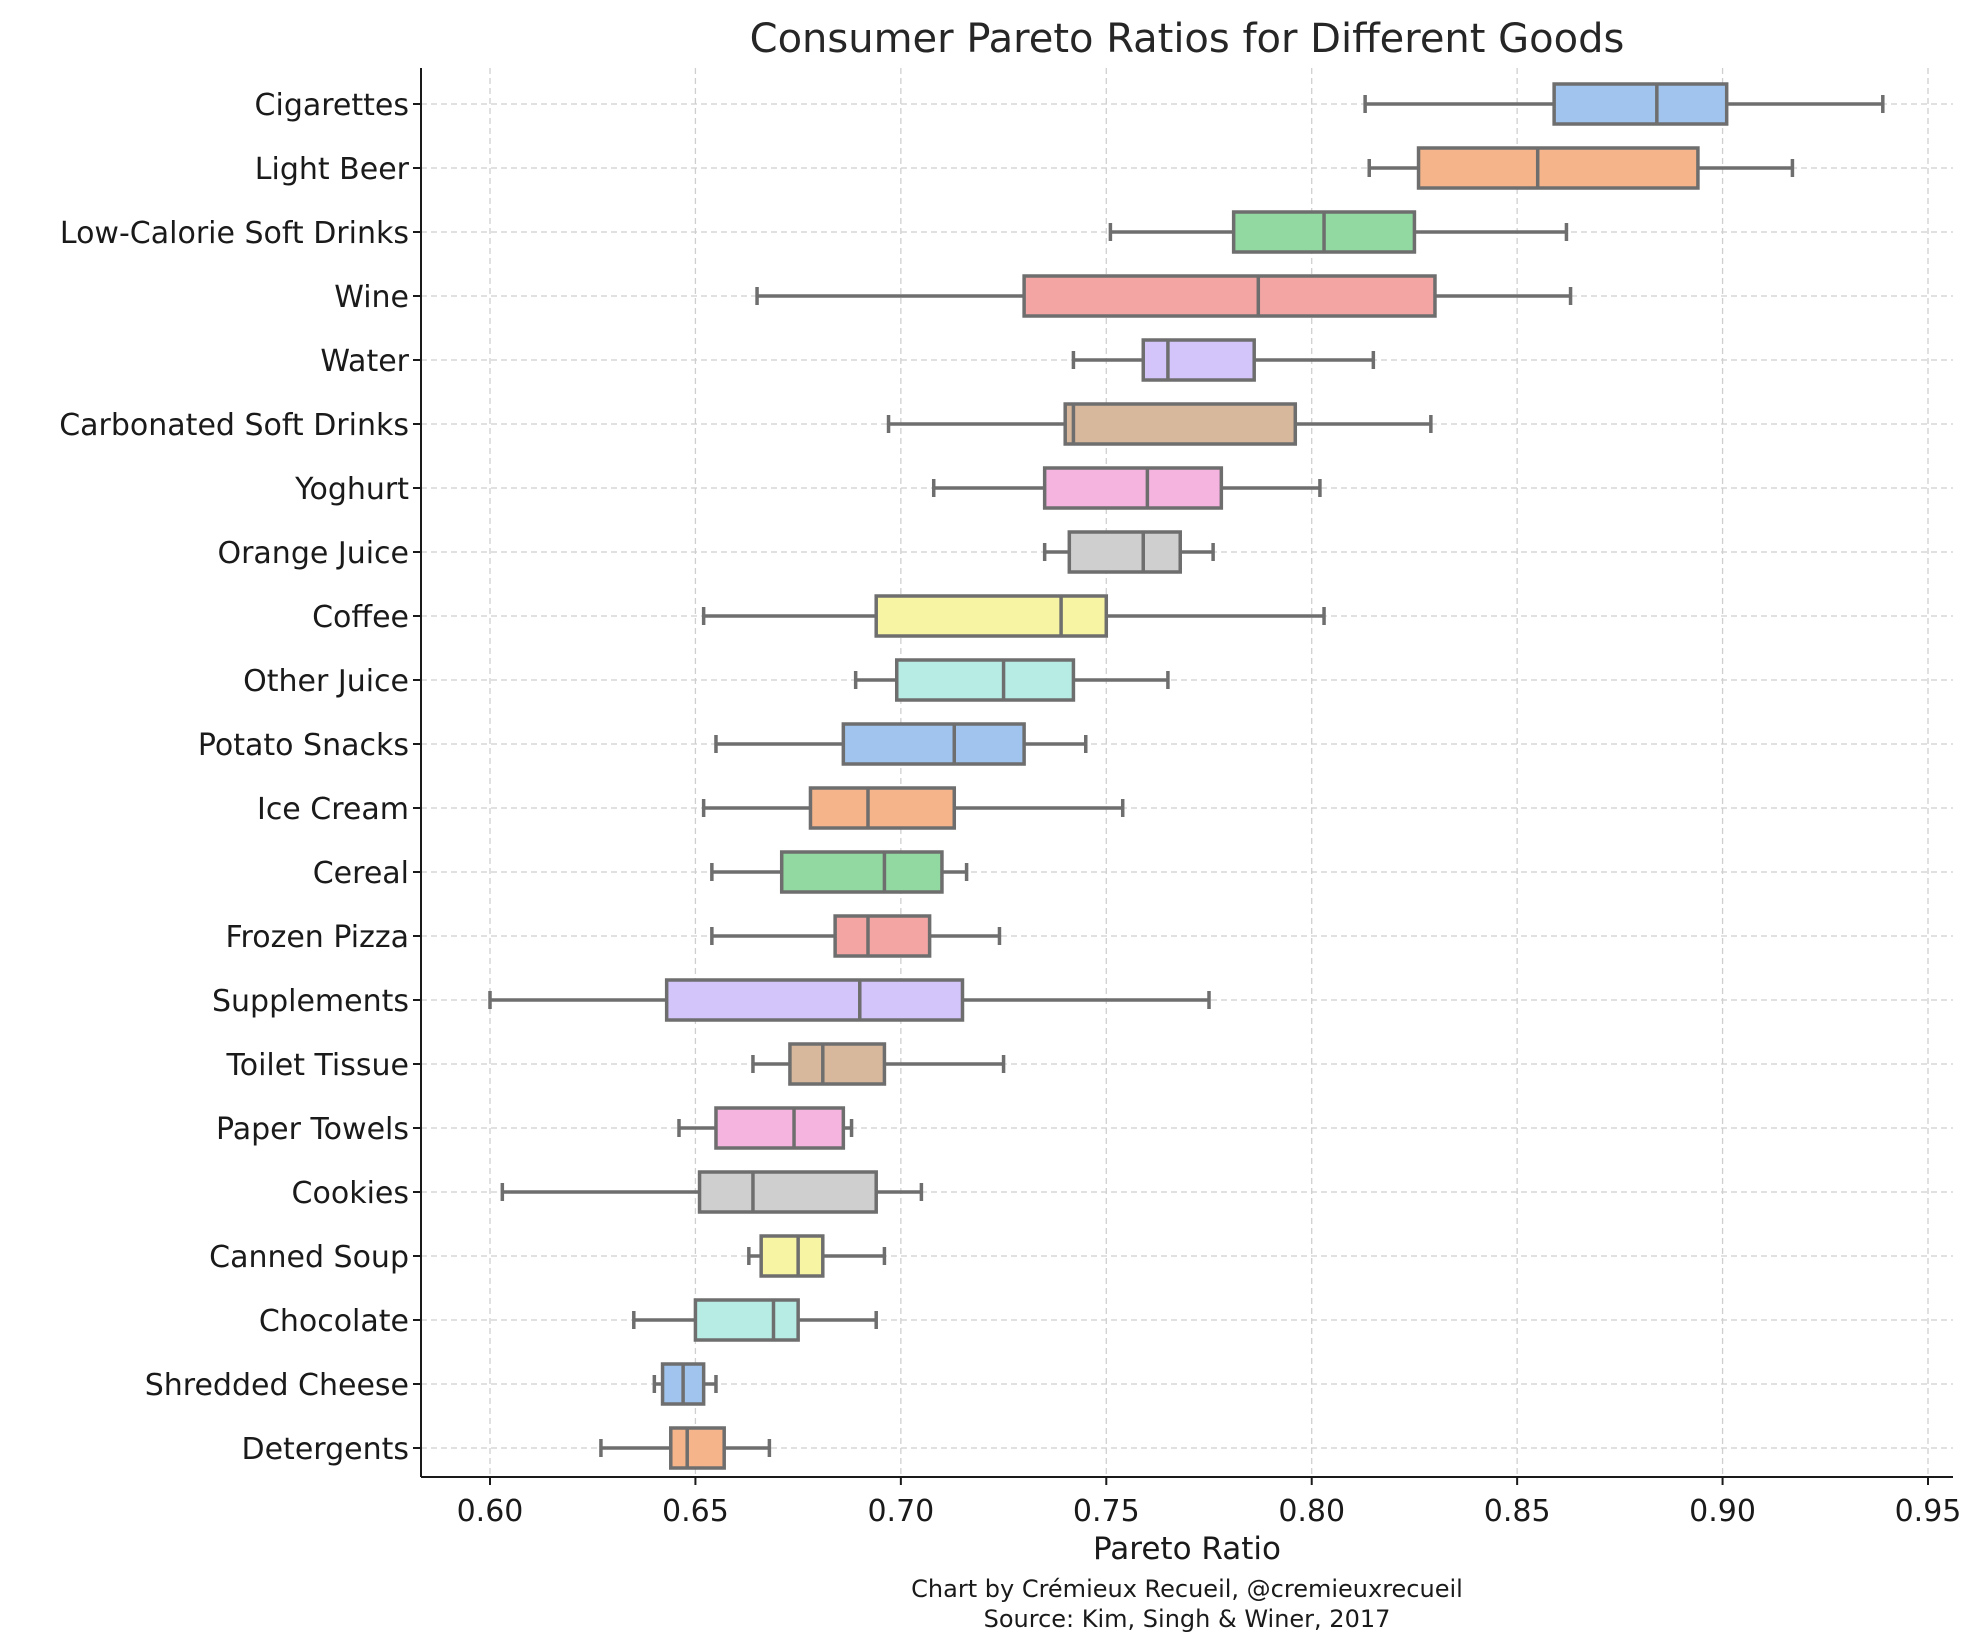 Image resolution: width=1980 pixels, height=1648 pixels. I want to click on y-tick-label: Supplements, so click(310, 1001).